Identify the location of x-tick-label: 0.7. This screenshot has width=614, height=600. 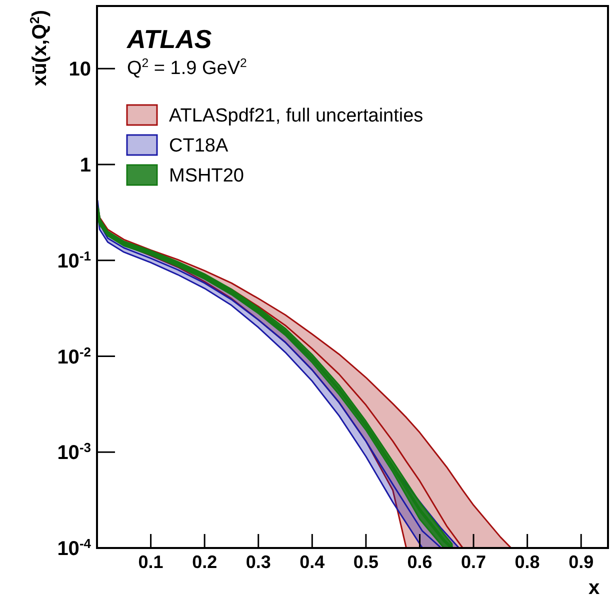
(473, 562).